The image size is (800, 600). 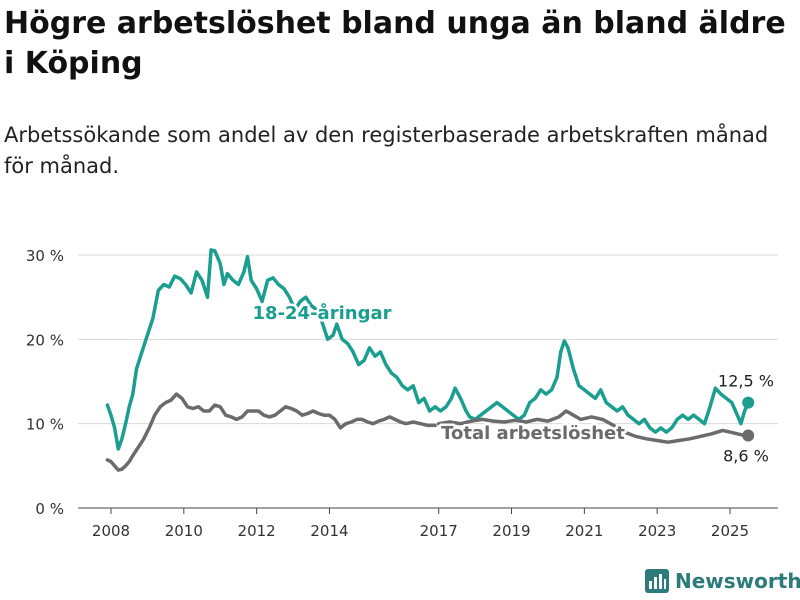 I want to click on y-tick-label: 20 %, so click(x=45, y=340).